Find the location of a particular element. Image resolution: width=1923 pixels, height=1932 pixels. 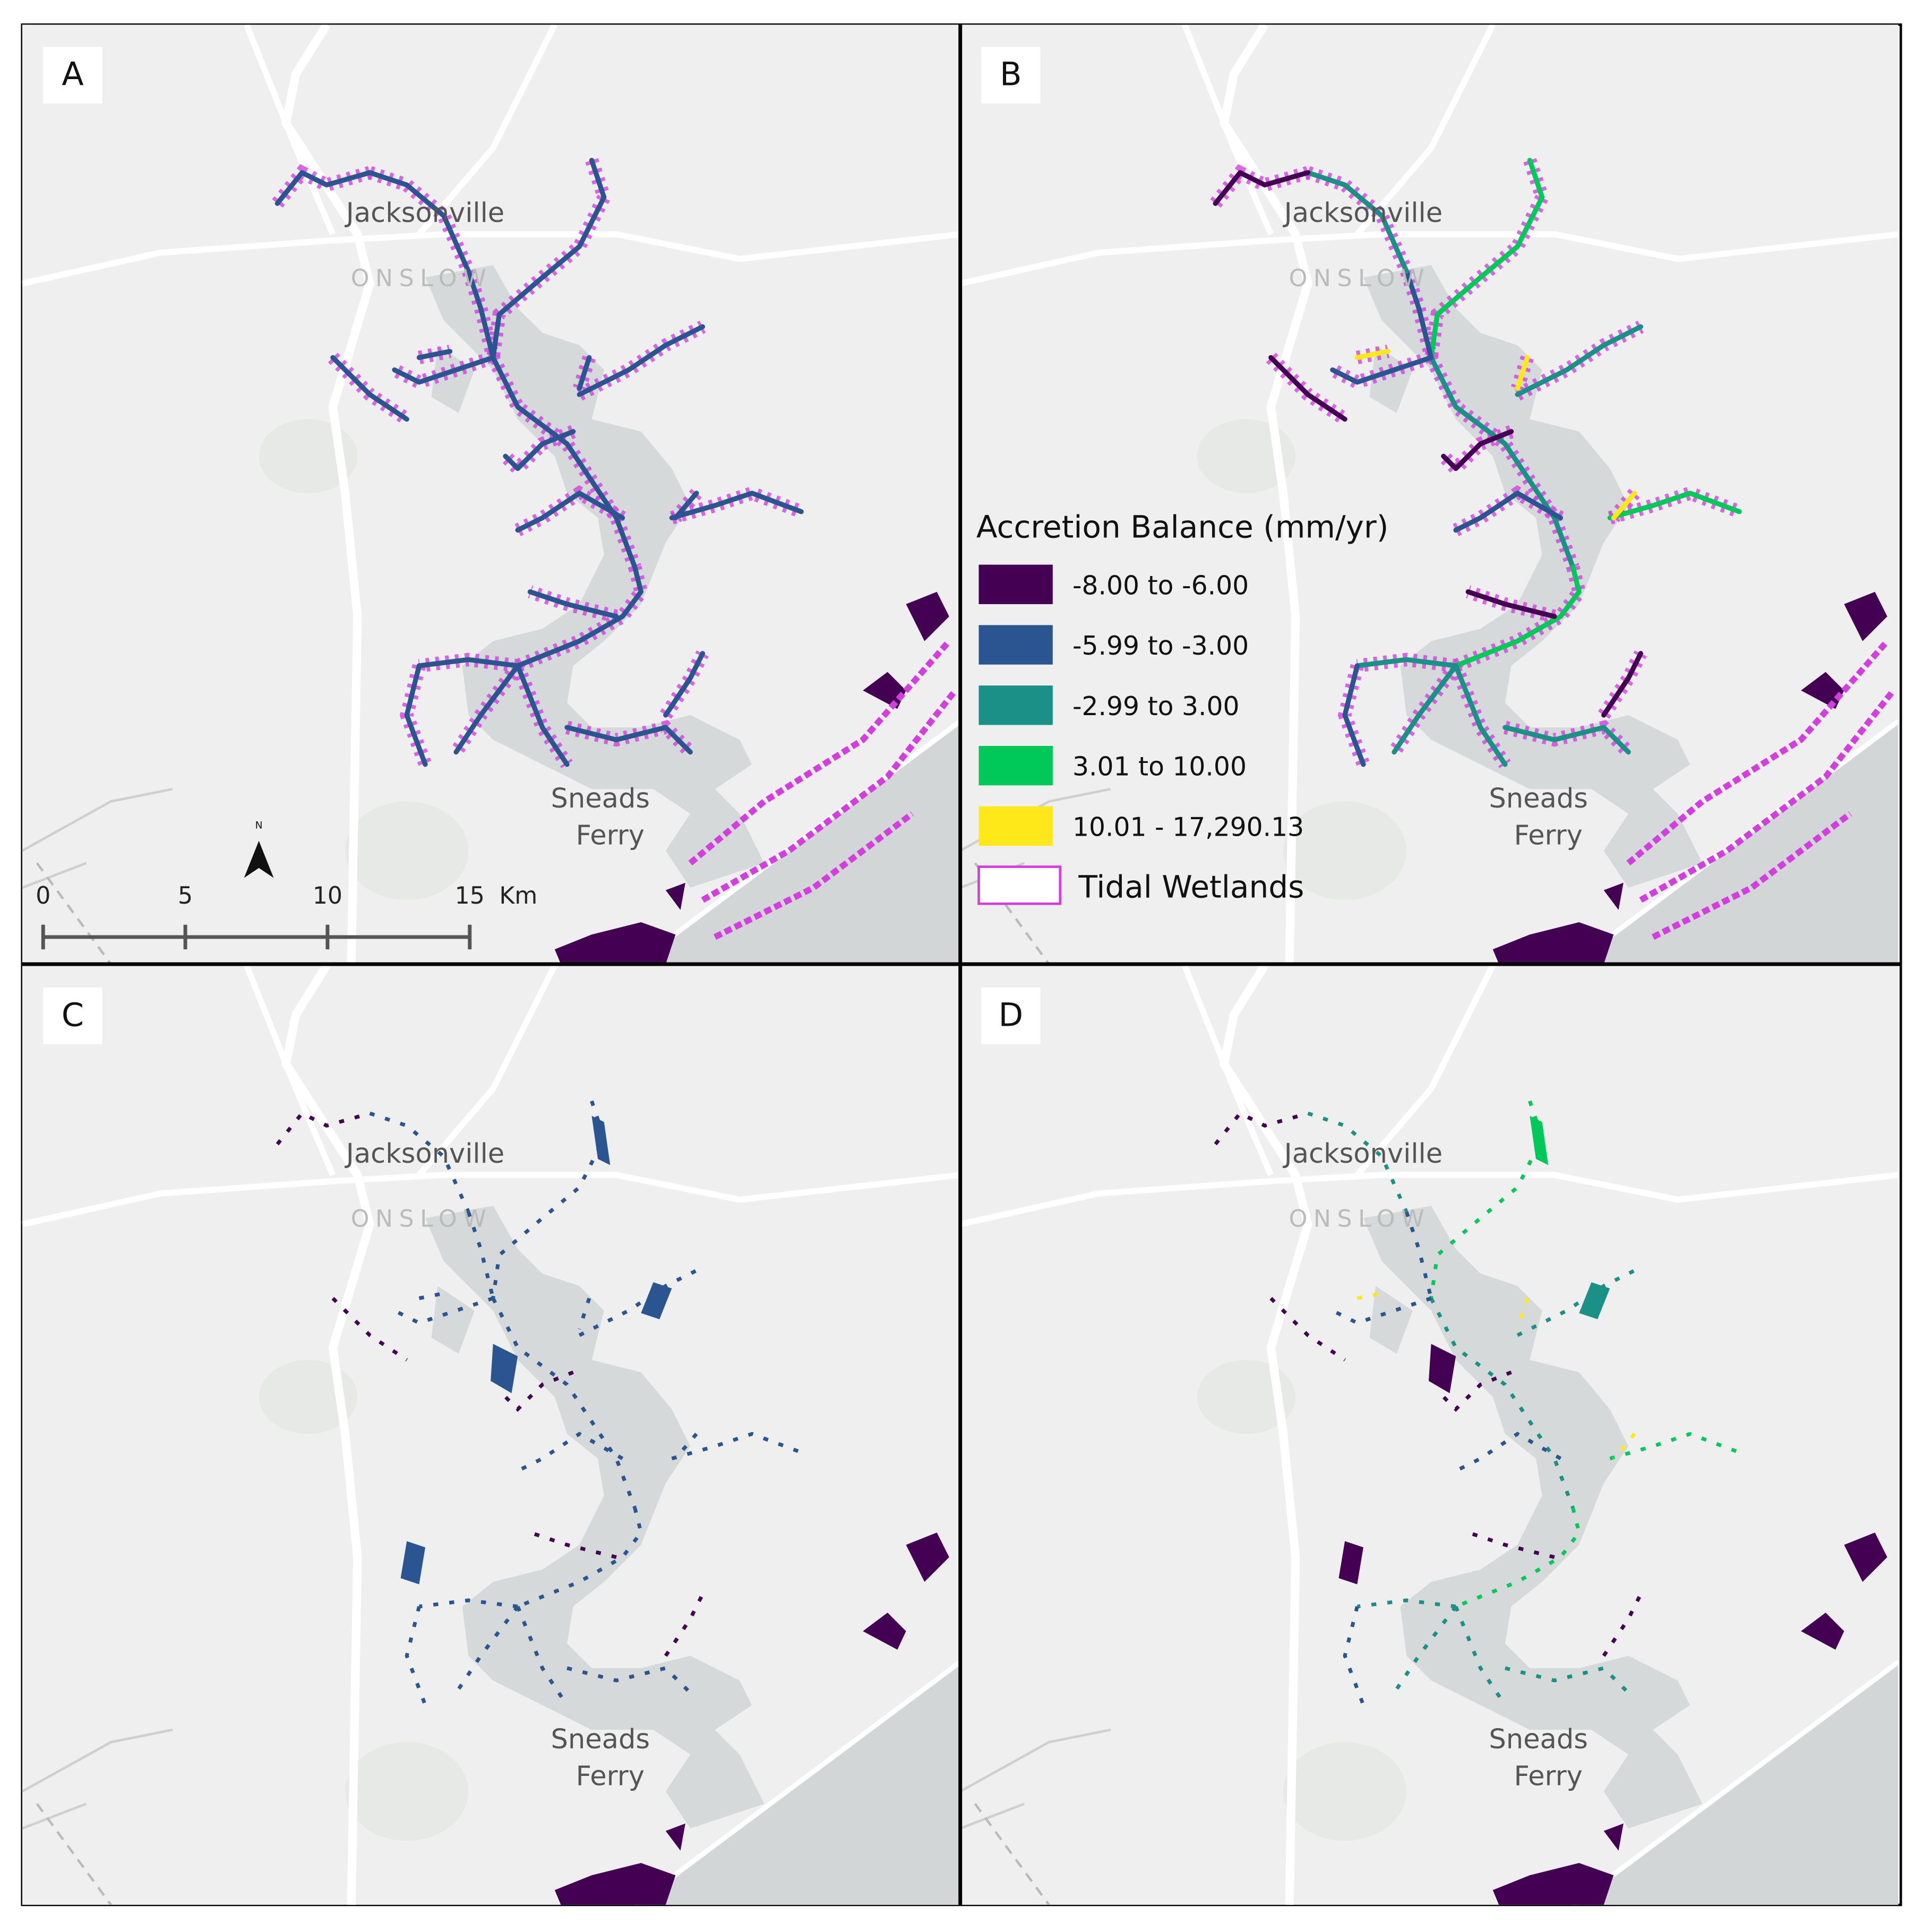

panel-label: A is located at coordinates (72, 74).